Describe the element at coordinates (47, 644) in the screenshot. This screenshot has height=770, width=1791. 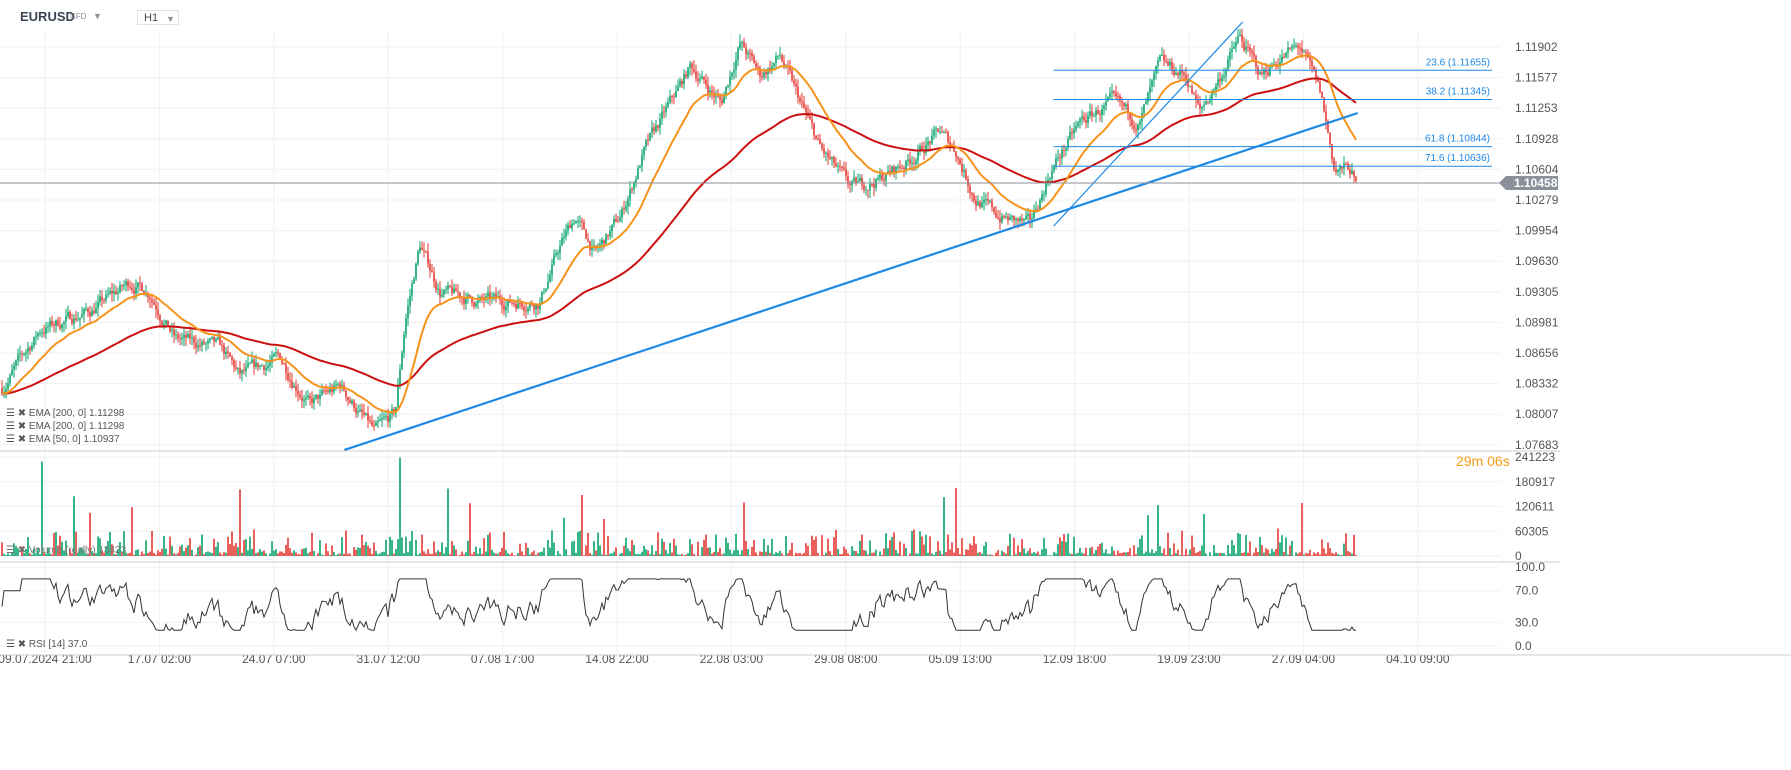
I see `legend-rsi: ☰ ✖ RSI [14] 37.0` at that location.